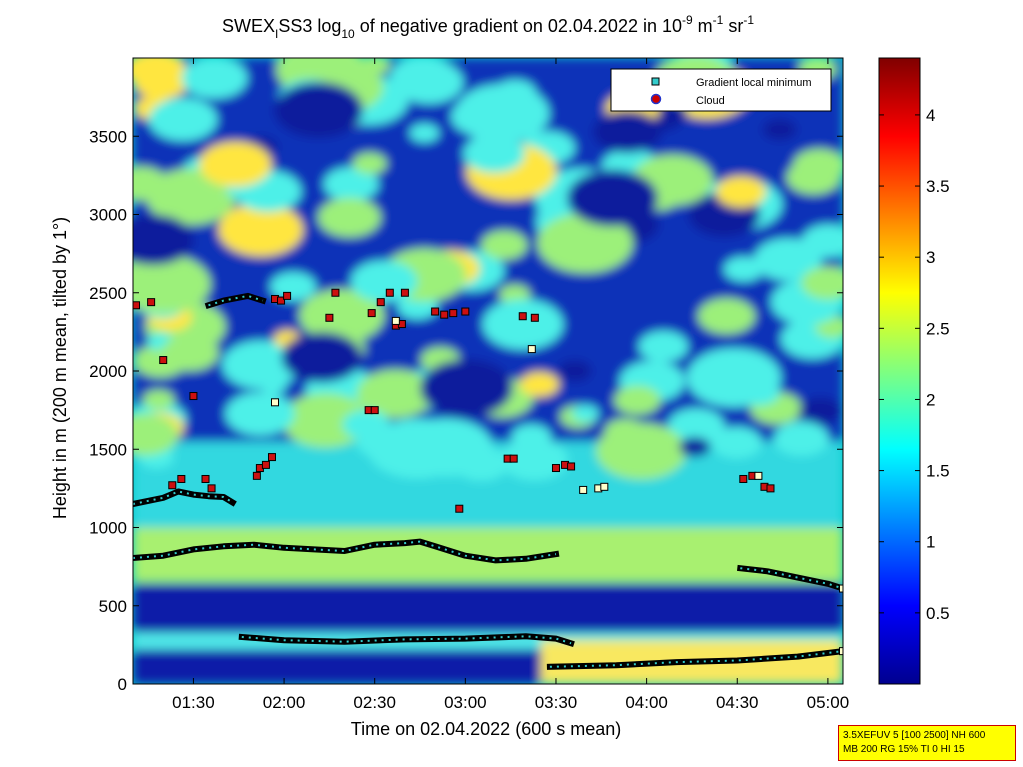 Image resolution: width=1023 pixels, height=767 pixels. I want to click on info-line-1: 3.5XEFUV 5 [100 2500] NH 600, so click(914, 735).